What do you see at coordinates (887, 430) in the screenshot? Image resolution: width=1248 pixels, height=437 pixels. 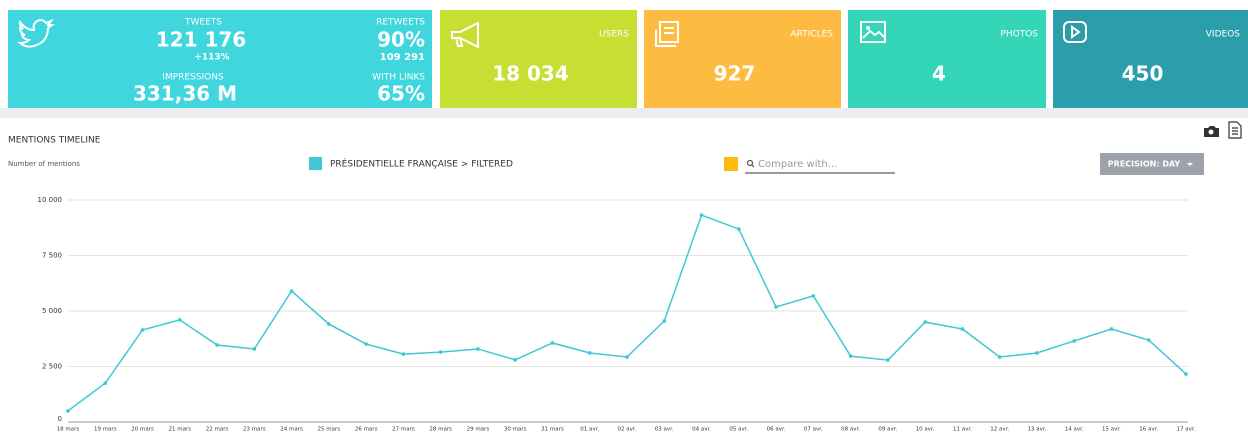 I see `x-tick-label: 09 avr.` at bounding box center [887, 430].